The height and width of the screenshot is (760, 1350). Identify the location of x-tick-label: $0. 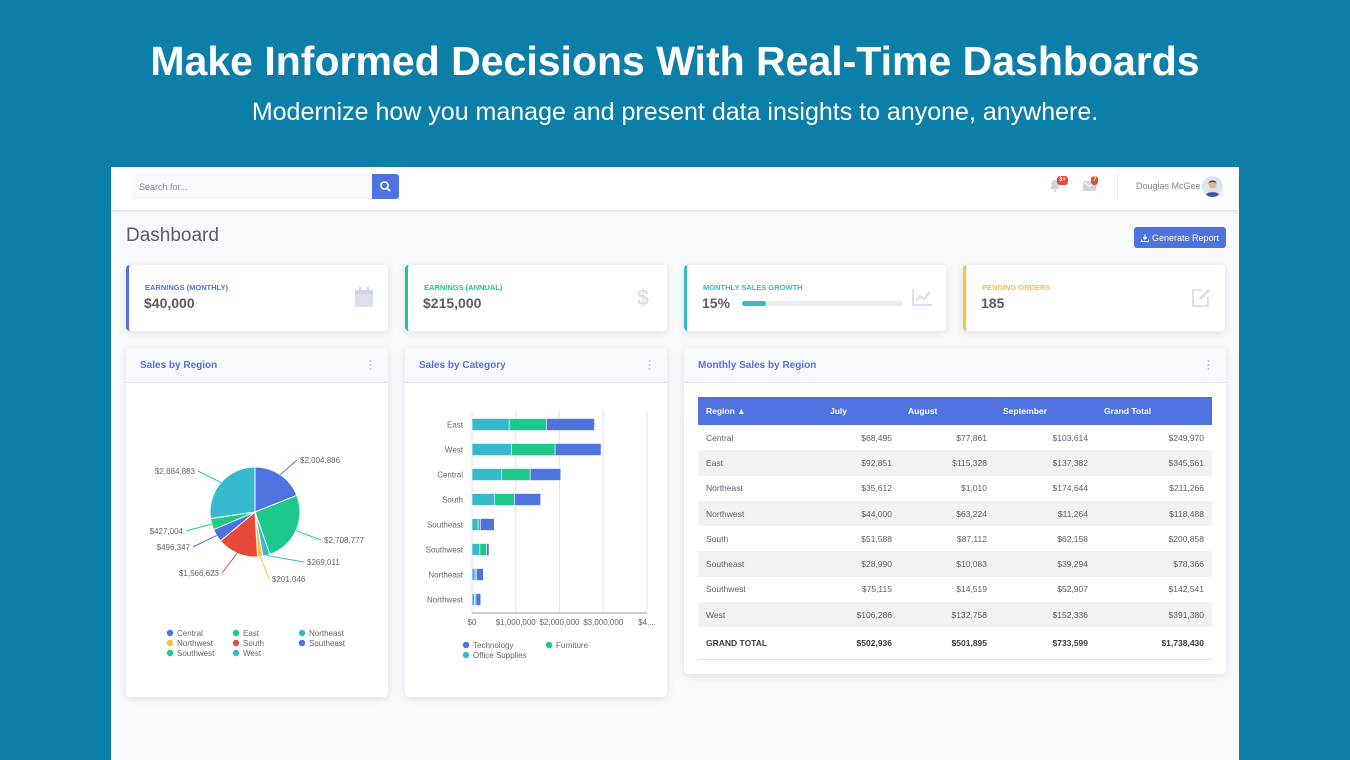
(472, 622).